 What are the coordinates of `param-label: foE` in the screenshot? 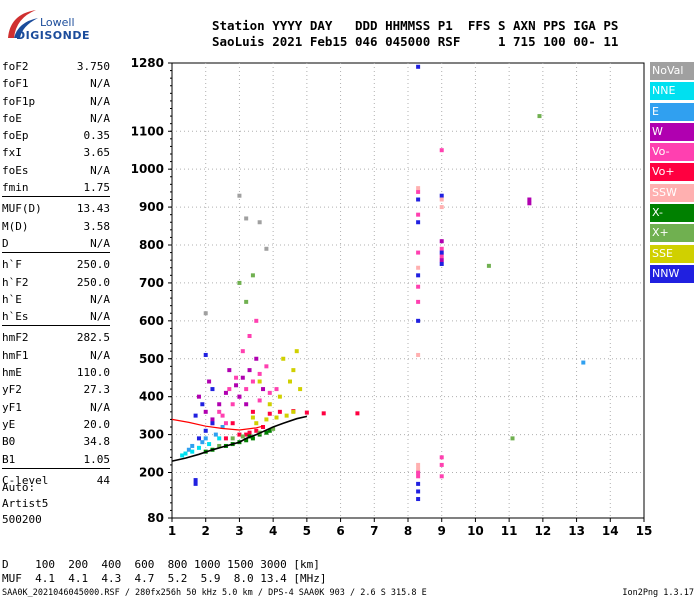 It's located at (12, 118).